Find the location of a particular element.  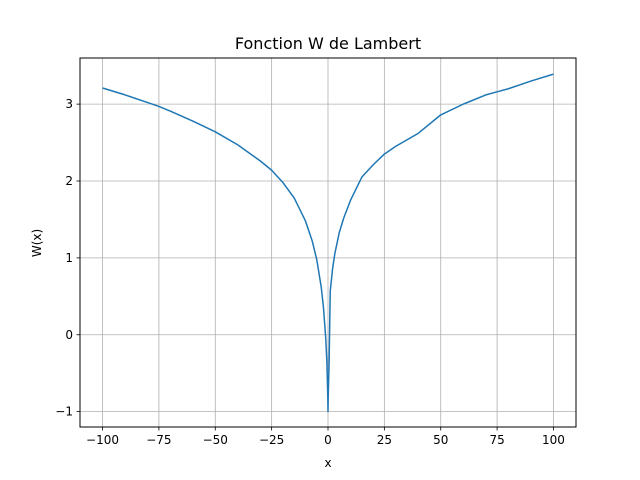

x-axis: −100 −75 −50 −25 0 25 50 75 100 is located at coordinates (325, 437).